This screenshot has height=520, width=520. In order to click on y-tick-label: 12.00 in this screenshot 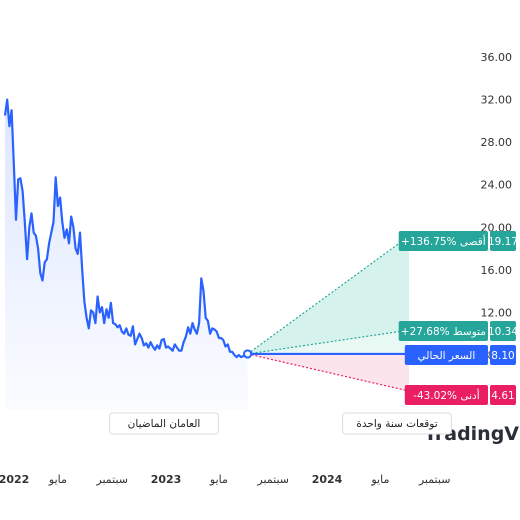, I will do `click(497, 312)`.